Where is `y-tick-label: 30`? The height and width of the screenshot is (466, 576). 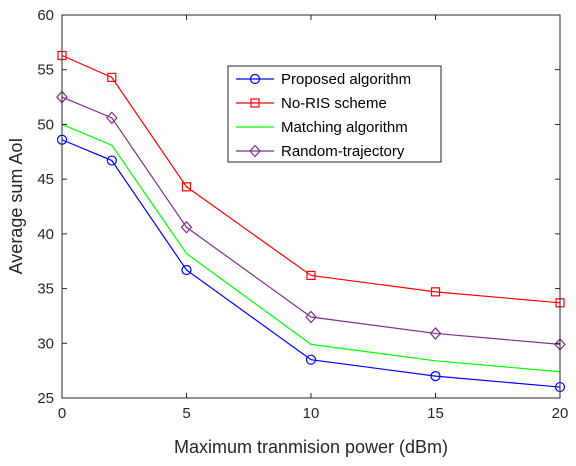
y-tick-label: 30 is located at coordinates (45, 343).